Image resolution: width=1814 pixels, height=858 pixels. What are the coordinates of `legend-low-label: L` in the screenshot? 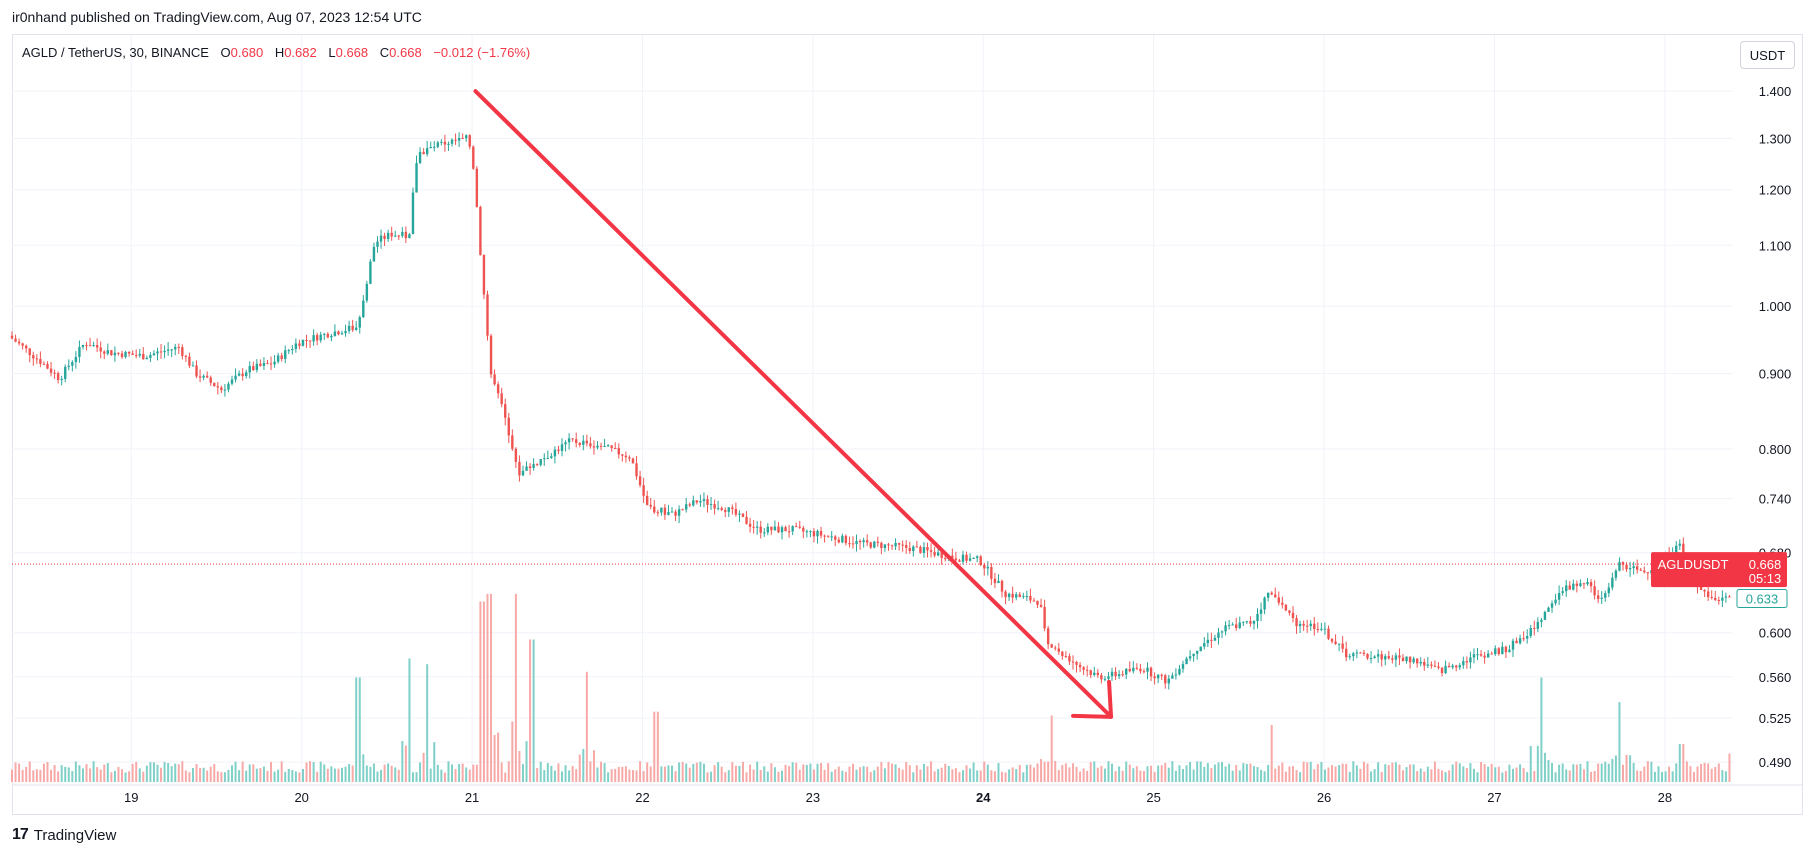 It's located at (332, 52).